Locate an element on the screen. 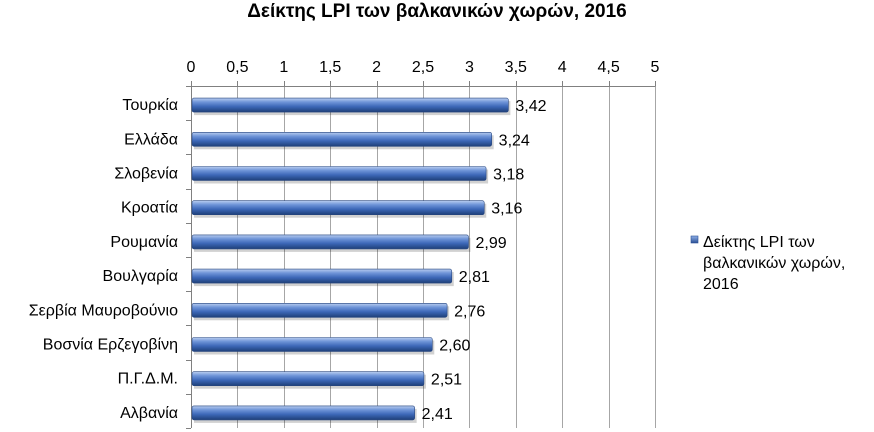 This screenshot has height=432, width=874. x-tick-label: 0 is located at coordinates (191, 67).